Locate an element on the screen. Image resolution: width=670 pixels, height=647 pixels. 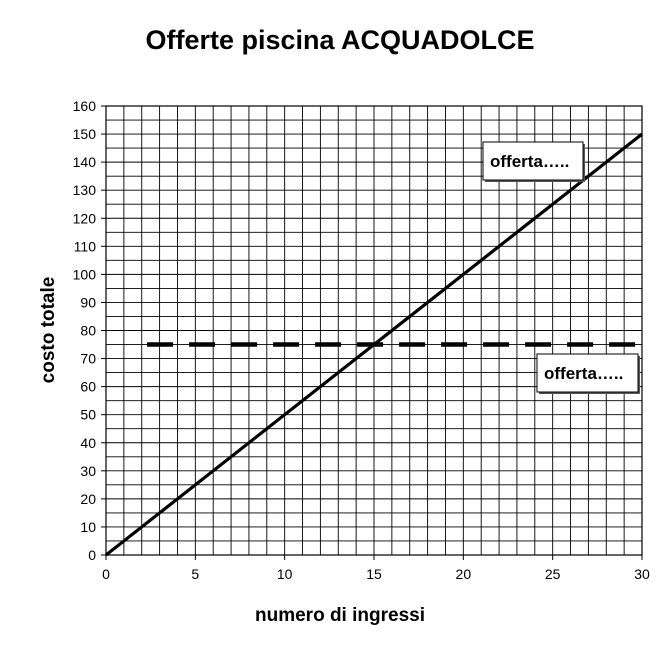
x-axis-ticks: 0 5 10 15 20 25 30 is located at coordinates (376, 568).